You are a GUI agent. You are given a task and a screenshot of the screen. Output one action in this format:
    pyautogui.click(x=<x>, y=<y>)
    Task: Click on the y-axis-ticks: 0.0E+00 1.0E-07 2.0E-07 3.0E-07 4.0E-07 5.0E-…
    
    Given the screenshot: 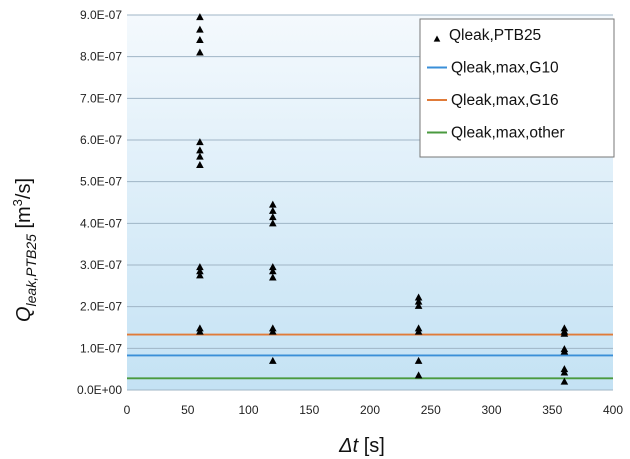 What is the action you would take?
    pyautogui.click(x=99, y=202)
    